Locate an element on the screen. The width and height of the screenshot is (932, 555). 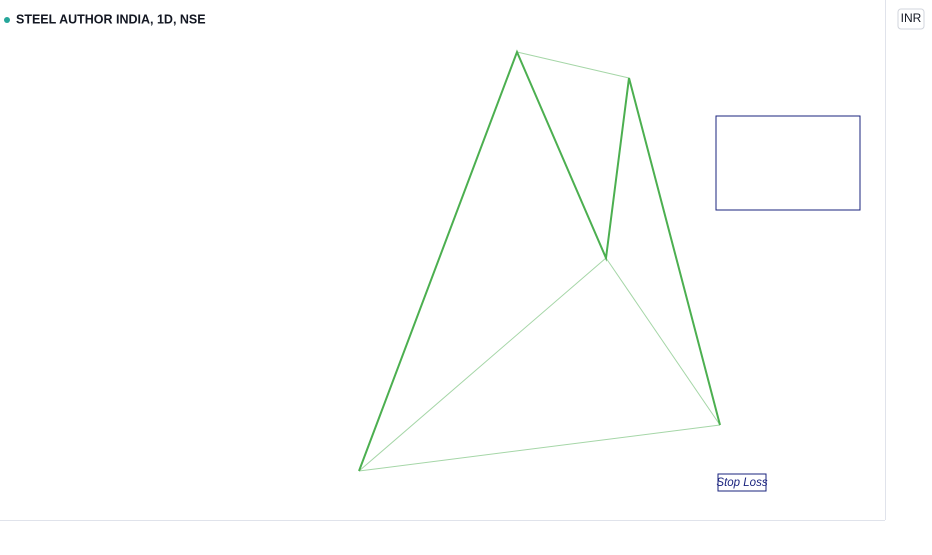
stop-loss-box: Stop Loss is located at coordinates (742, 482).